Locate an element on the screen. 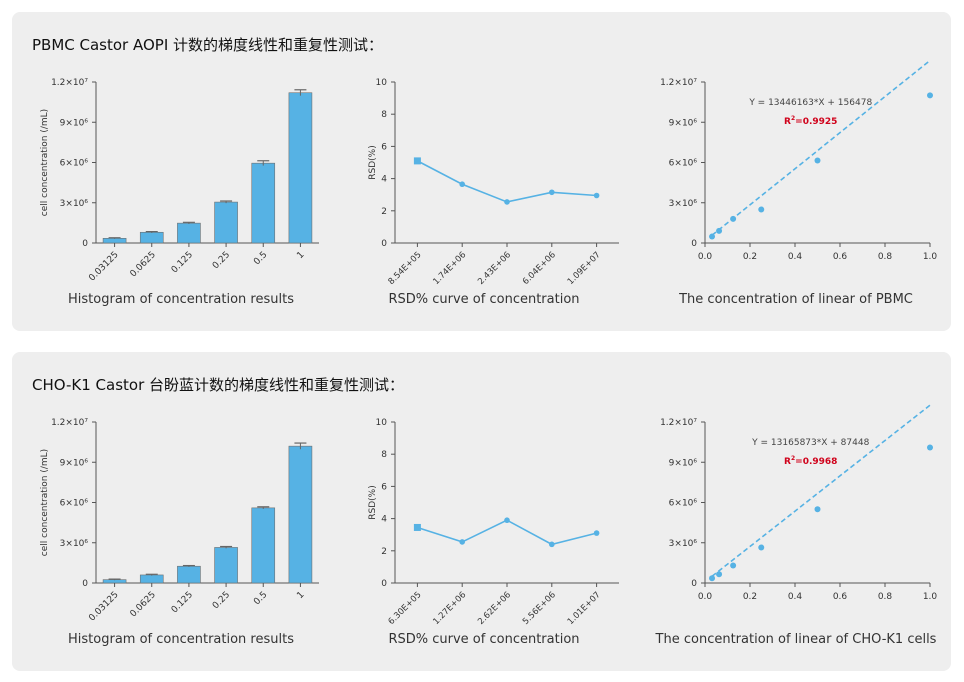 The height and width of the screenshot is (682, 964). x-tick-label: 2.43E+06 is located at coordinates (494, 268).